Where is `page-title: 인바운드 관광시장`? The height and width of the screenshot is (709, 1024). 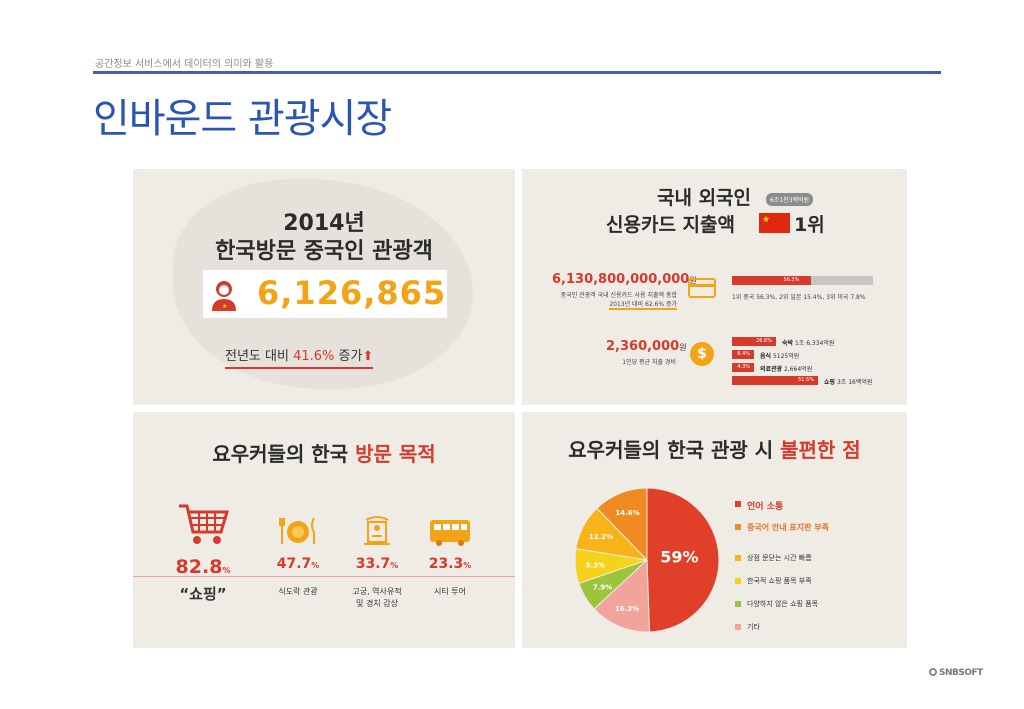 page-title: 인바운드 관광시장 is located at coordinates (242, 119).